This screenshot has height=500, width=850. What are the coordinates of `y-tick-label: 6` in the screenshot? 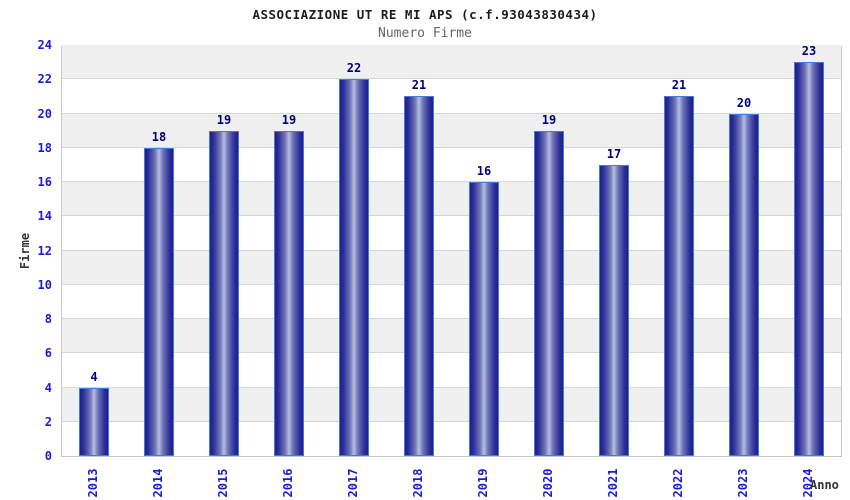 It's located at (48, 353).